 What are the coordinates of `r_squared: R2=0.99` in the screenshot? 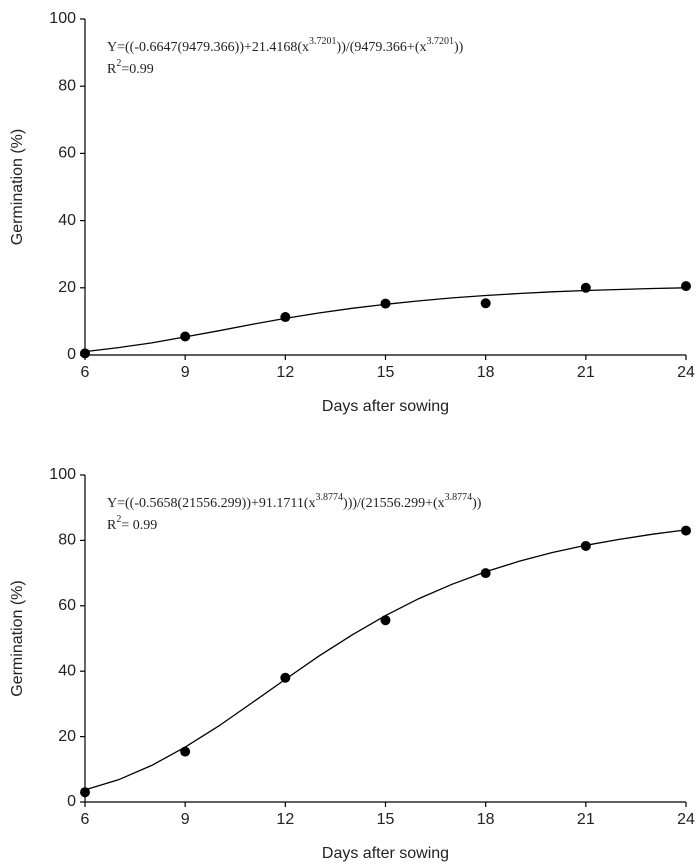 It's located at (130, 67).